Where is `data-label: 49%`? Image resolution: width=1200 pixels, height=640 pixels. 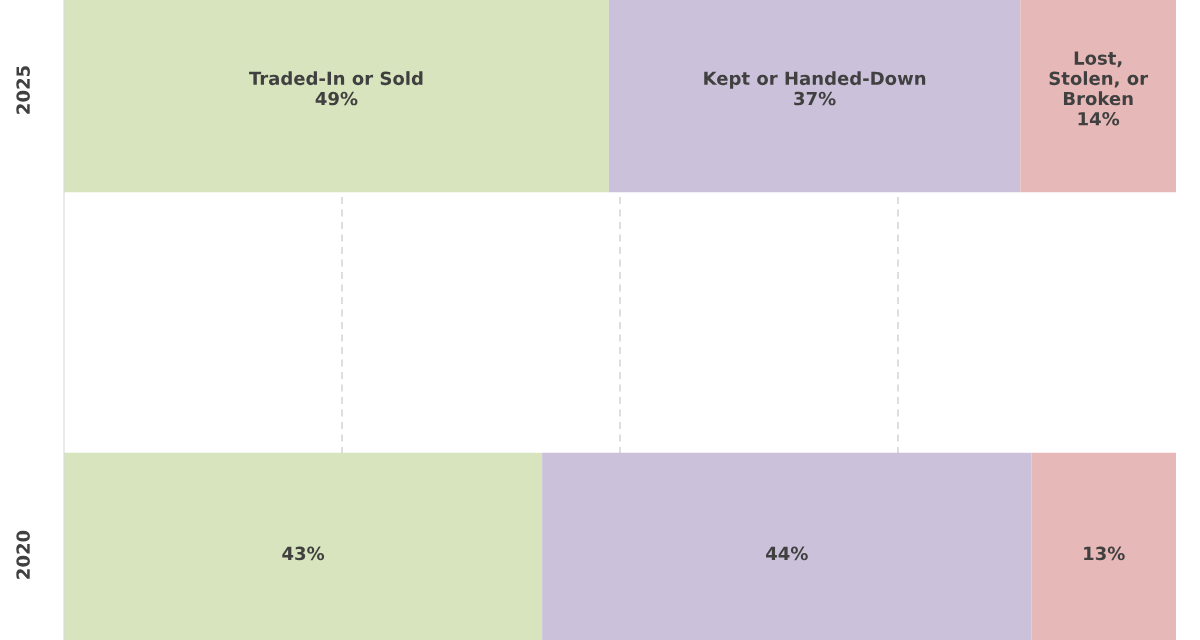 data-label: 49% is located at coordinates (336, 98).